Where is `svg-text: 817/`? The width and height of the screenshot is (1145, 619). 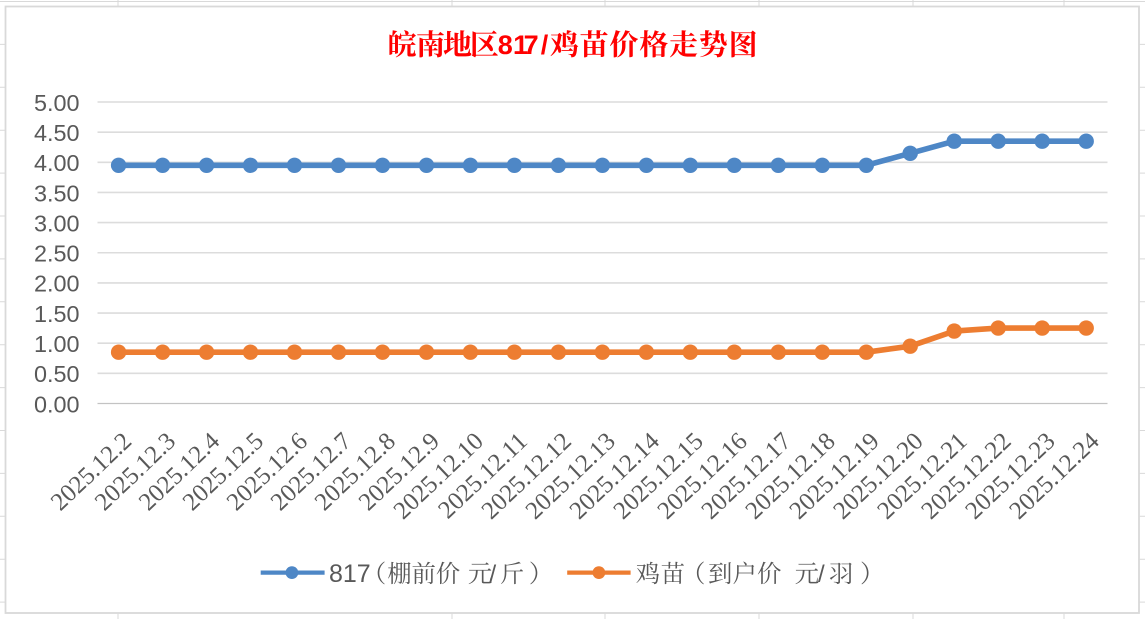
svg-text: 817/ is located at coordinates (523, 45).